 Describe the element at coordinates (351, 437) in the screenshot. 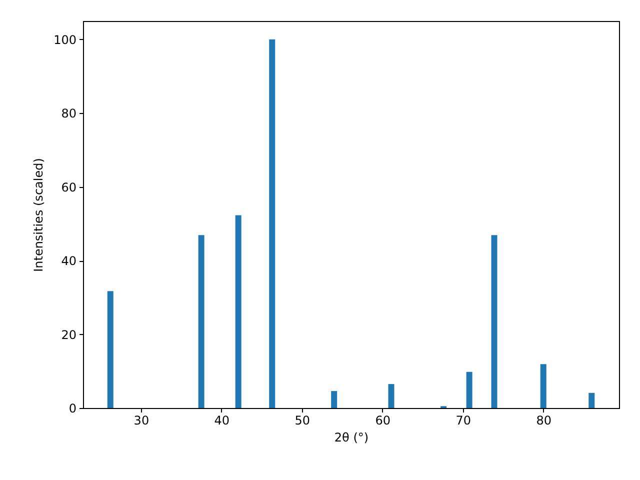

I see `x-axis-title: 2θ (°)` at that location.